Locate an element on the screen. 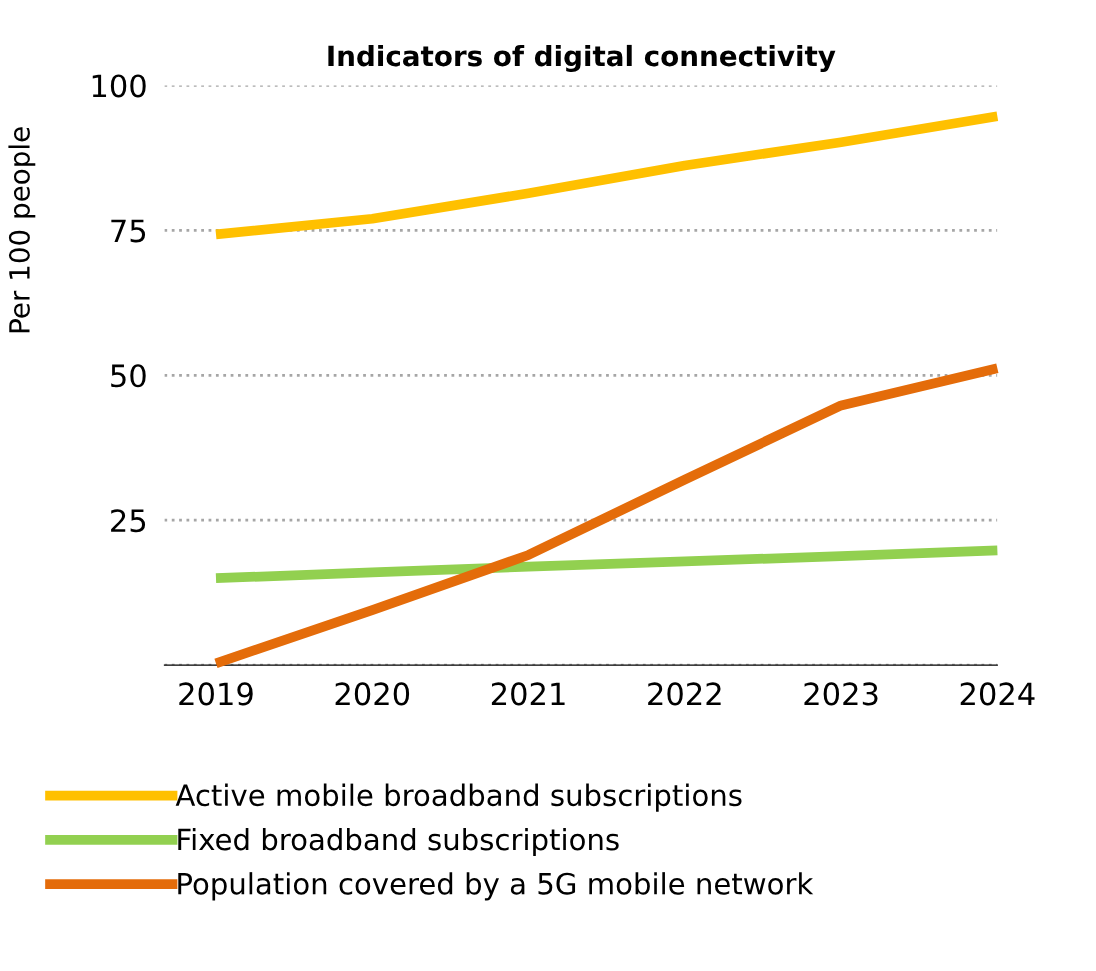  legend-label: Population covered by a 5G mobile network is located at coordinates (496, 886).